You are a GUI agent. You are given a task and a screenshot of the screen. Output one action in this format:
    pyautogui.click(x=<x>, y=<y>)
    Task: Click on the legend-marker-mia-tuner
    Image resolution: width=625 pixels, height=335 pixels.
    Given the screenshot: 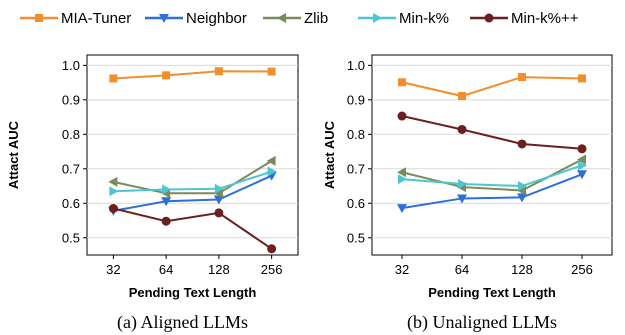 What is the action you would take?
    pyautogui.click(x=39, y=18)
    